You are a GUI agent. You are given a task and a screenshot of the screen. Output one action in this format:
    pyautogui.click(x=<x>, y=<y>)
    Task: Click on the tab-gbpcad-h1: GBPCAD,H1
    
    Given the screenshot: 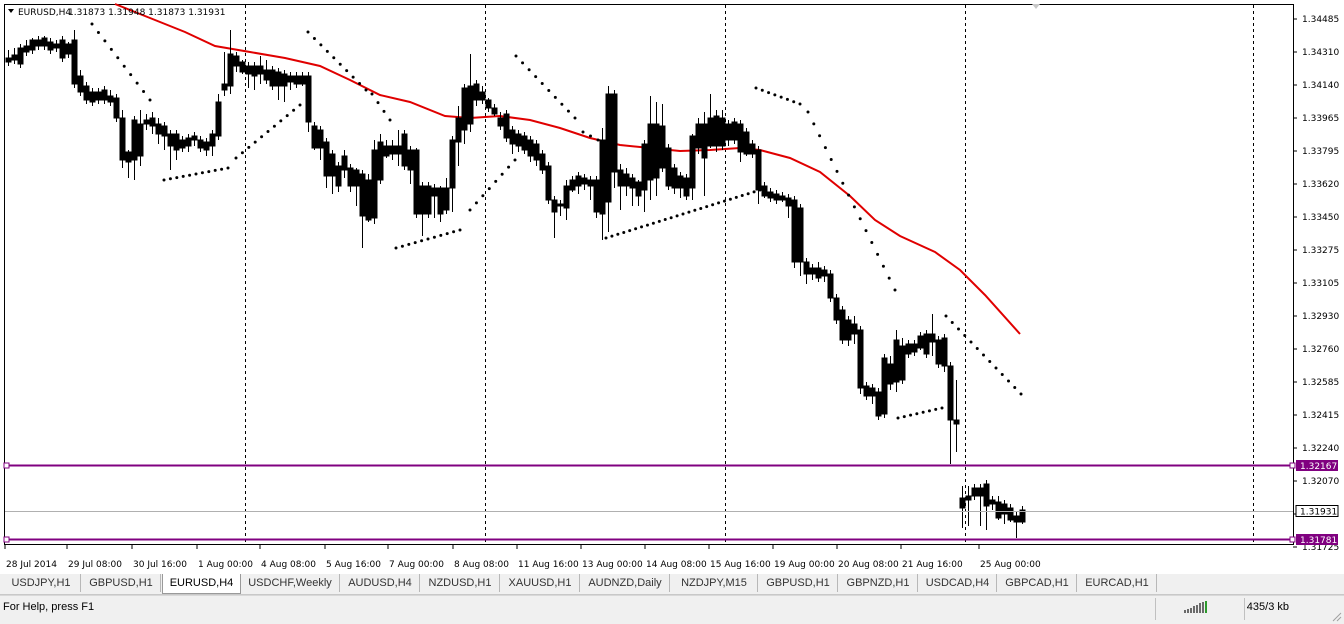 What is the action you would take?
    pyautogui.click(x=1037, y=583)
    